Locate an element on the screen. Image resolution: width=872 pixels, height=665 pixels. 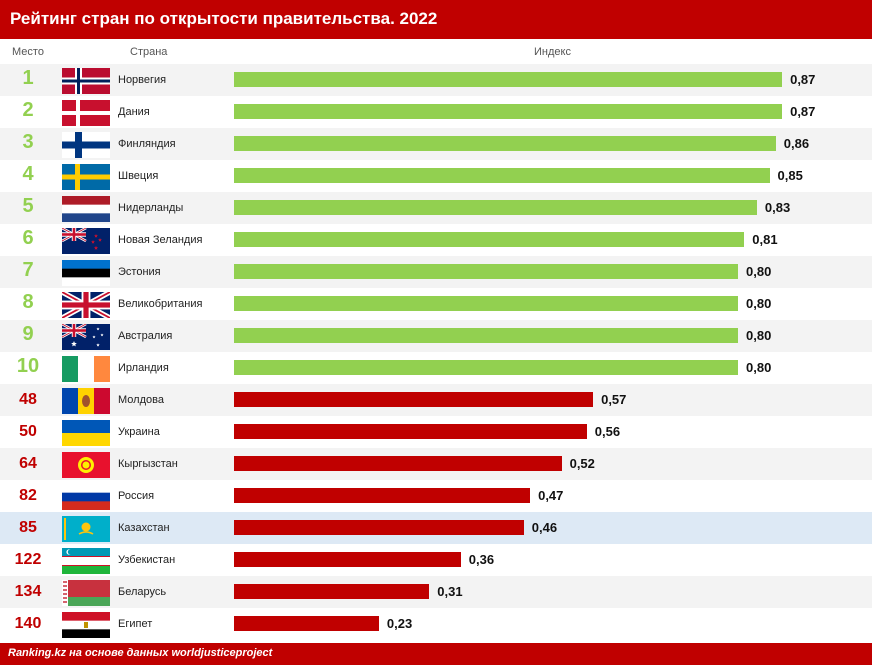
chart-row: 82 Россия 0,47 is located at coordinates (436, 496).